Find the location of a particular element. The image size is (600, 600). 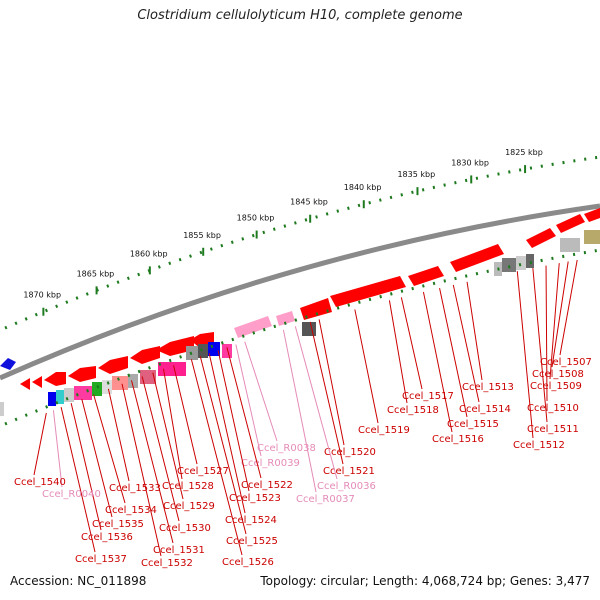

gene-label: Ccel_1511 is located at coordinates (553, 429).